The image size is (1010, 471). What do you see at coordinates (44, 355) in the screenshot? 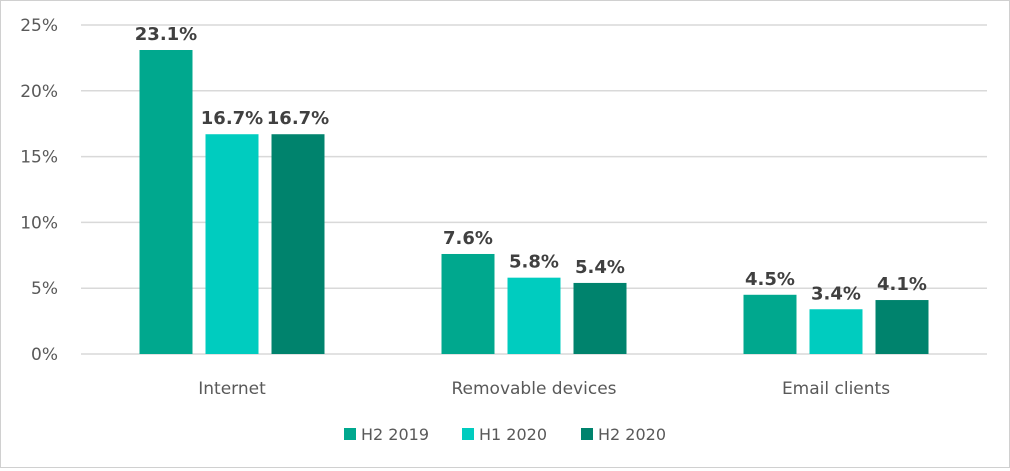
I see `y-tick-label: 0%` at bounding box center [44, 355].